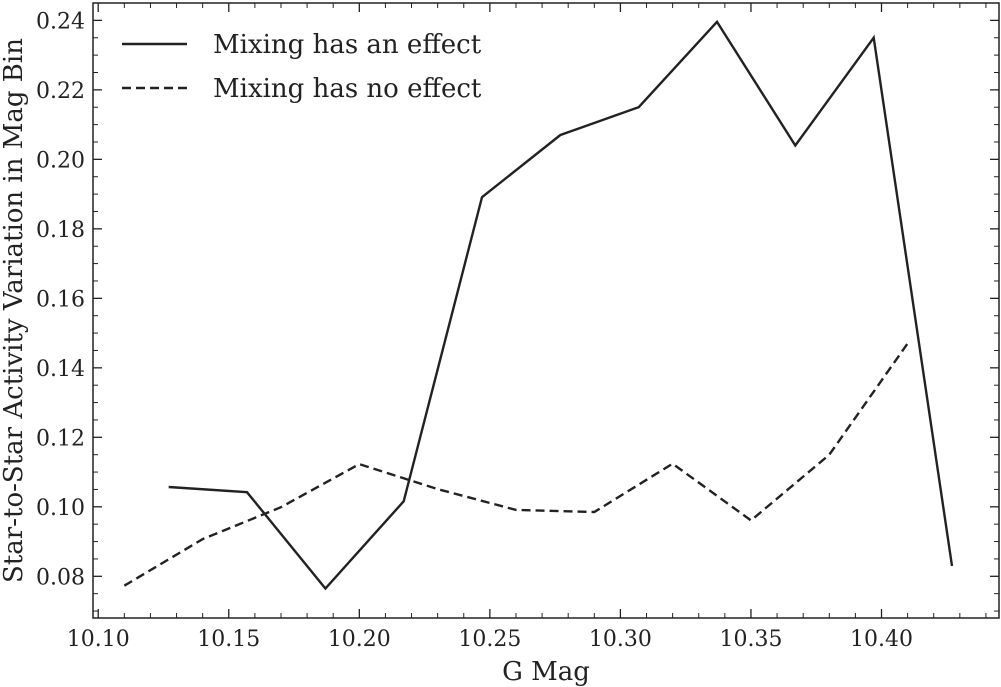  Describe the element at coordinates (60, 438) in the screenshot. I see `y-tick-label: 0.12` at that location.